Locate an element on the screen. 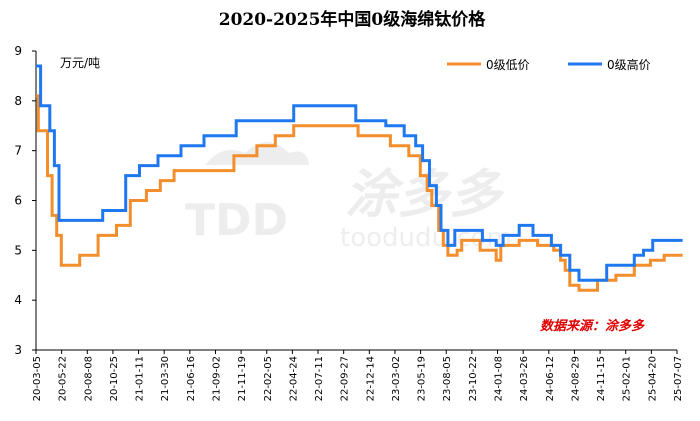  x-tick-label: 21-09-02 is located at coordinates (216, 378).